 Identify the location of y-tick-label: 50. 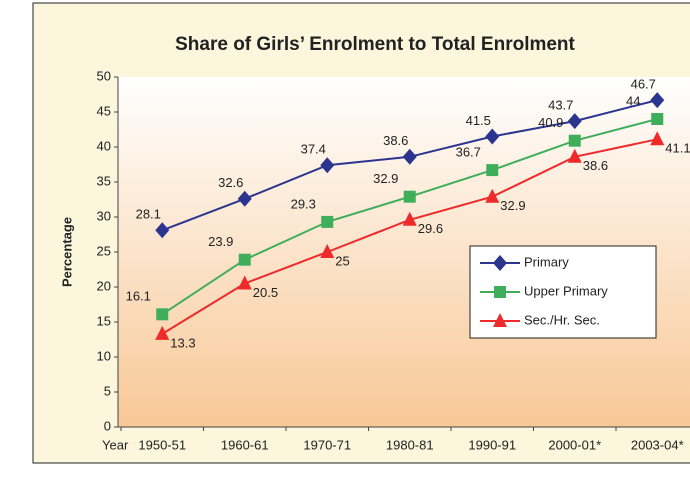
(104, 75).